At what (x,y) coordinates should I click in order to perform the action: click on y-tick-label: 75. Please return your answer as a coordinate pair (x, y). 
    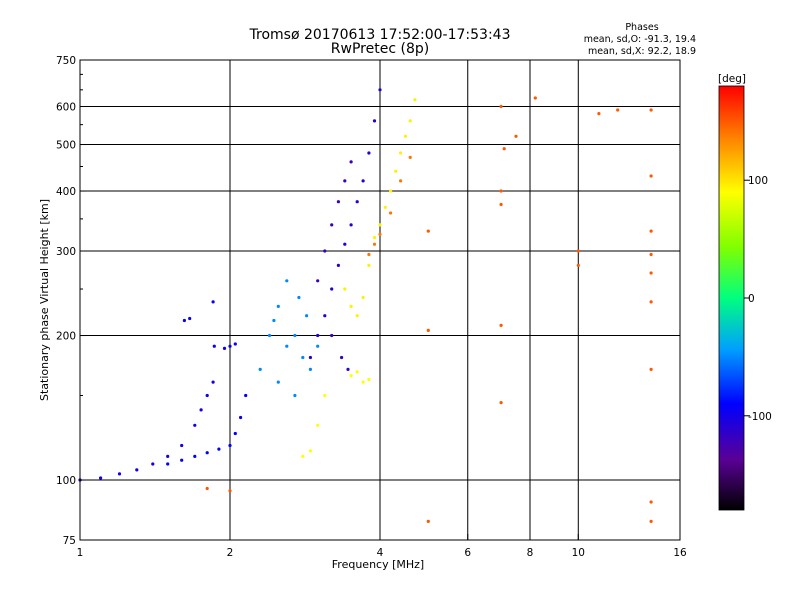
    Looking at the image, I should click on (69, 541).